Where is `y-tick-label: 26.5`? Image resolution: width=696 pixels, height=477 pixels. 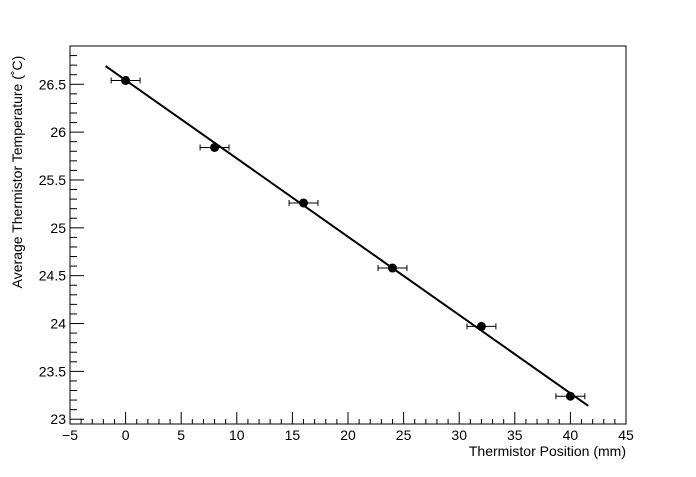
y-tick-label: 26.5 is located at coordinates (52, 84).